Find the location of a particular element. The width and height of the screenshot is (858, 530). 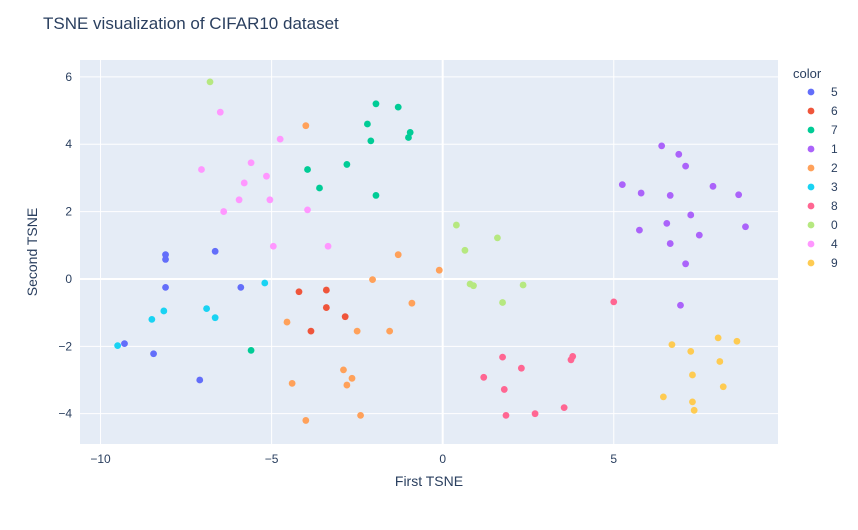

legend-label-2: 2 is located at coordinates (834, 168).